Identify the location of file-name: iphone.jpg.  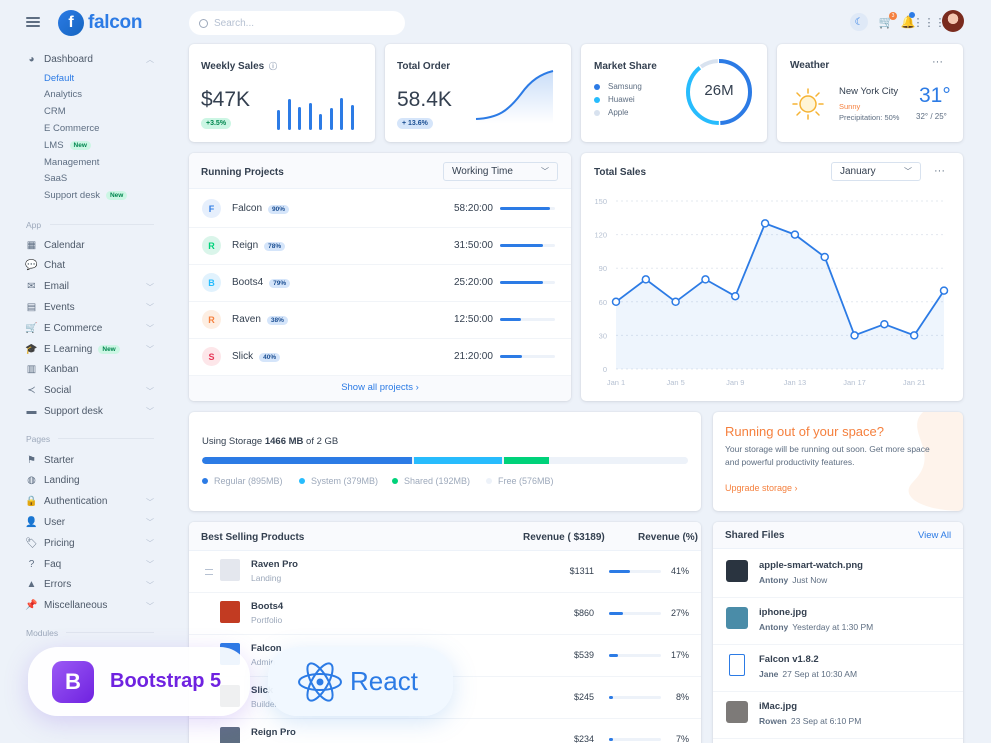
(783, 612).